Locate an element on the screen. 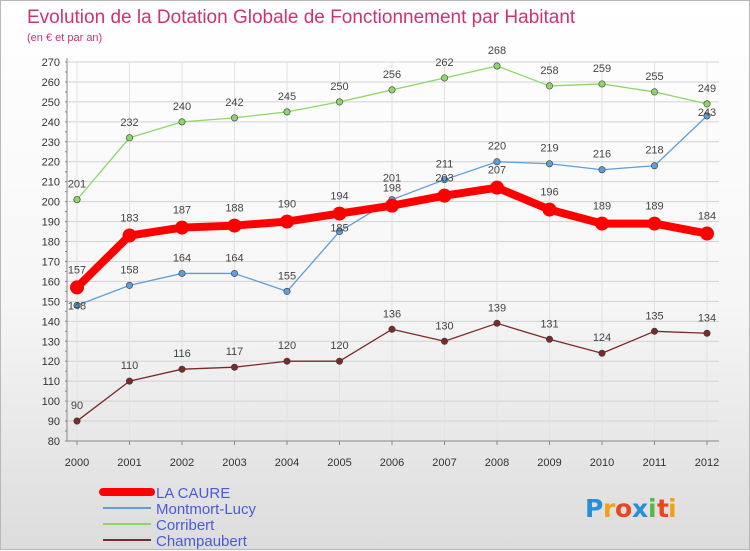 Image resolution: width=750 pixels, height=551 pixels. data-label: 201 is located at coordinates (77, 185).